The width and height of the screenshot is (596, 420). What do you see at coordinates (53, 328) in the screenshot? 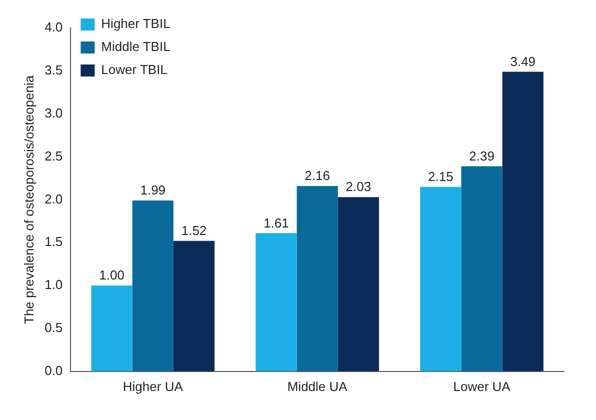
I see `y-tick-label: 0.5` at bounding box center [53, 328].